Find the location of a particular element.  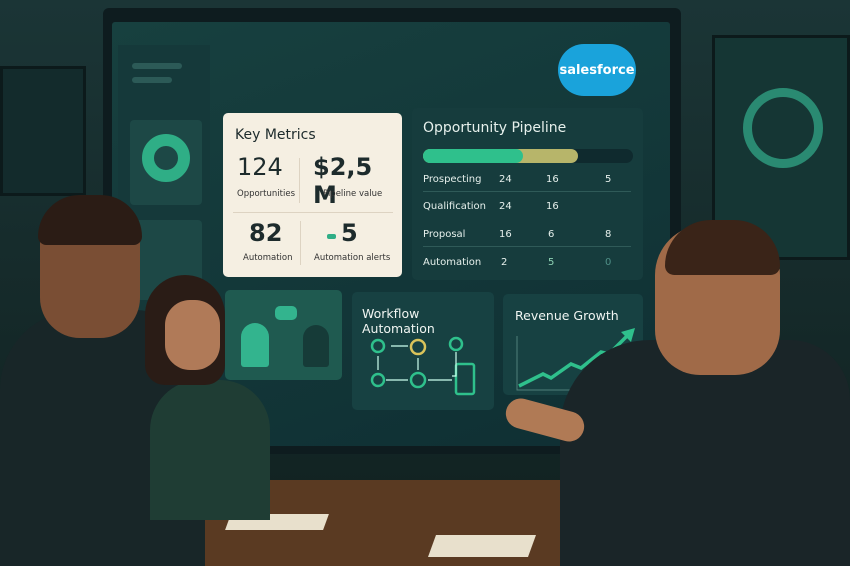

user-profile-icon is located at coordinates (783, 128).